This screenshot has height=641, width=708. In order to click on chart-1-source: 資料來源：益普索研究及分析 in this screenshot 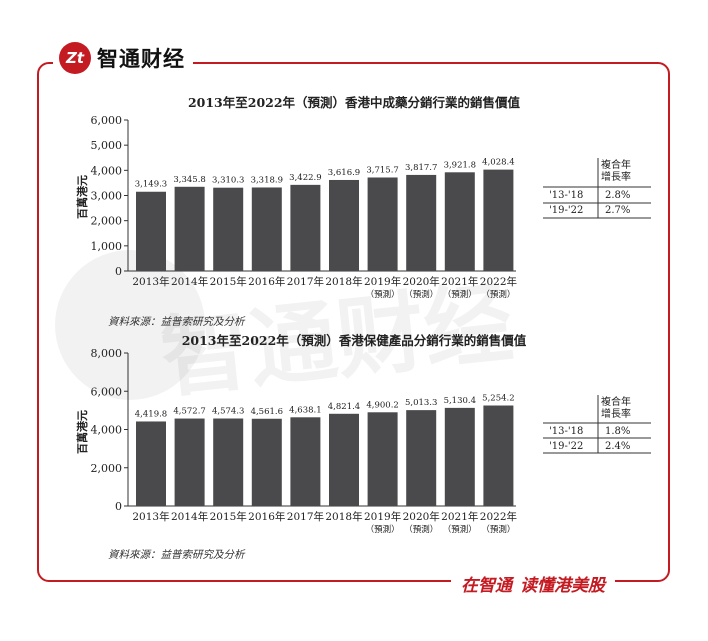, I will do `click(176, 322)`.